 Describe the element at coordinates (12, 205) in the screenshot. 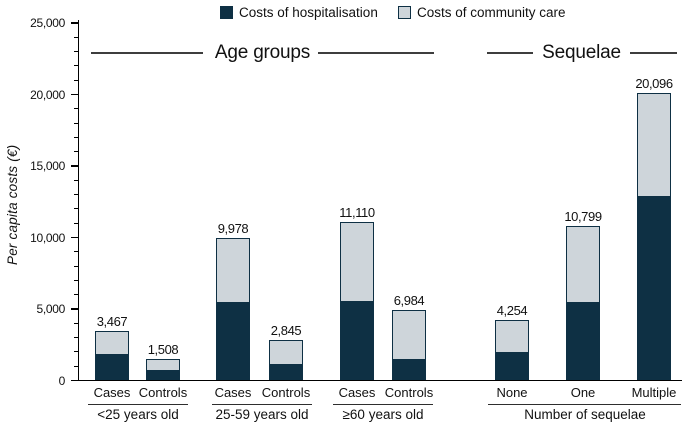

I see `y-axis-title: Per capita costs (€)` at that location.